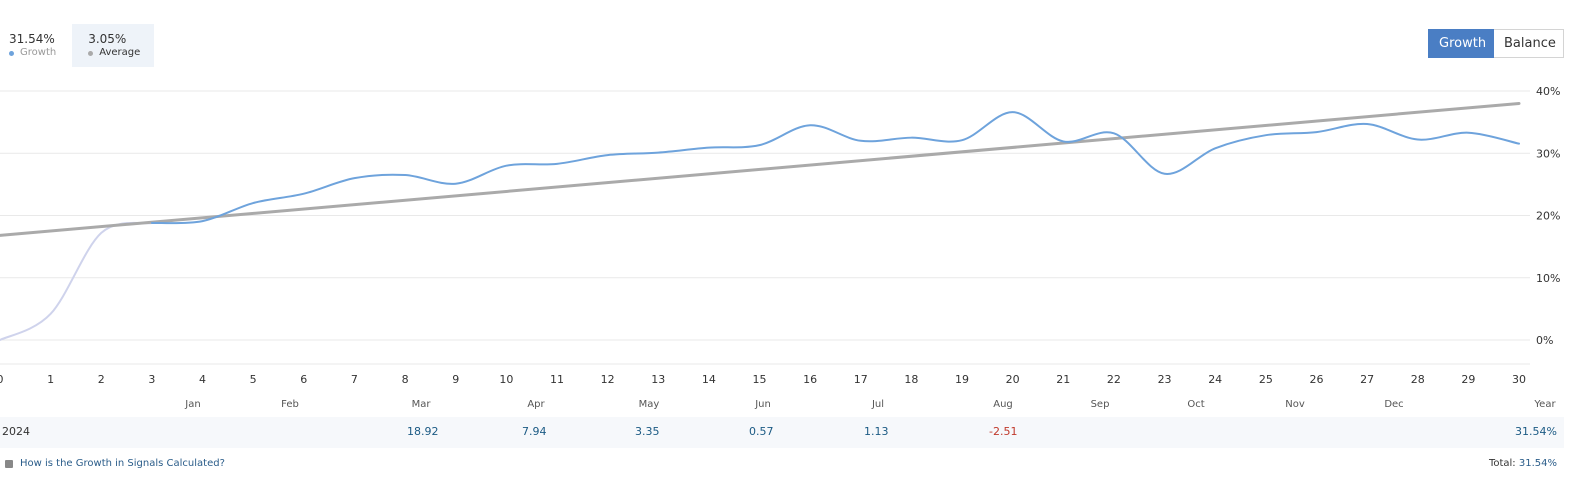  Describe the element at coordinates (76, 281) in the screenshot. I see `series-line-growth-early` at that location.